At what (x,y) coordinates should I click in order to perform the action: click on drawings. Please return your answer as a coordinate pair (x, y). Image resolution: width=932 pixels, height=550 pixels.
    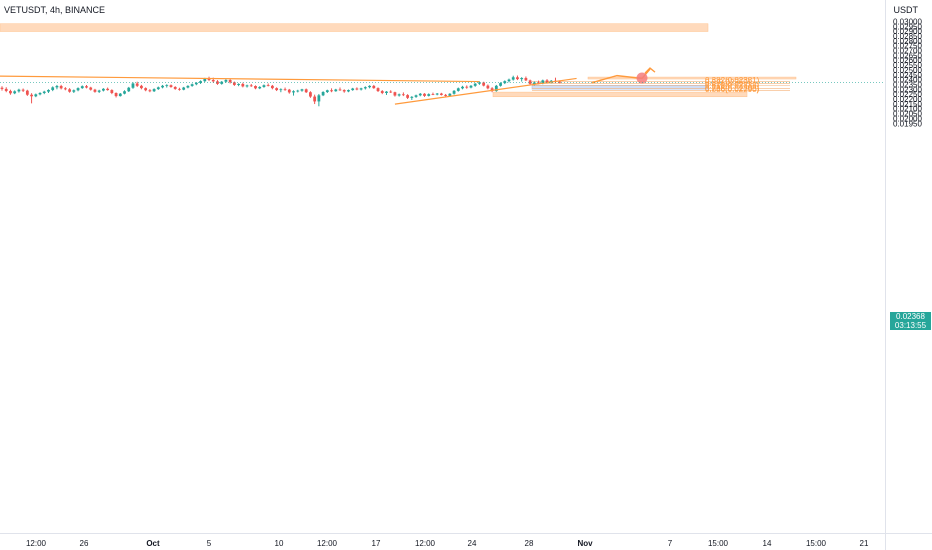
    Looking at the image, I should click on (442, 86).